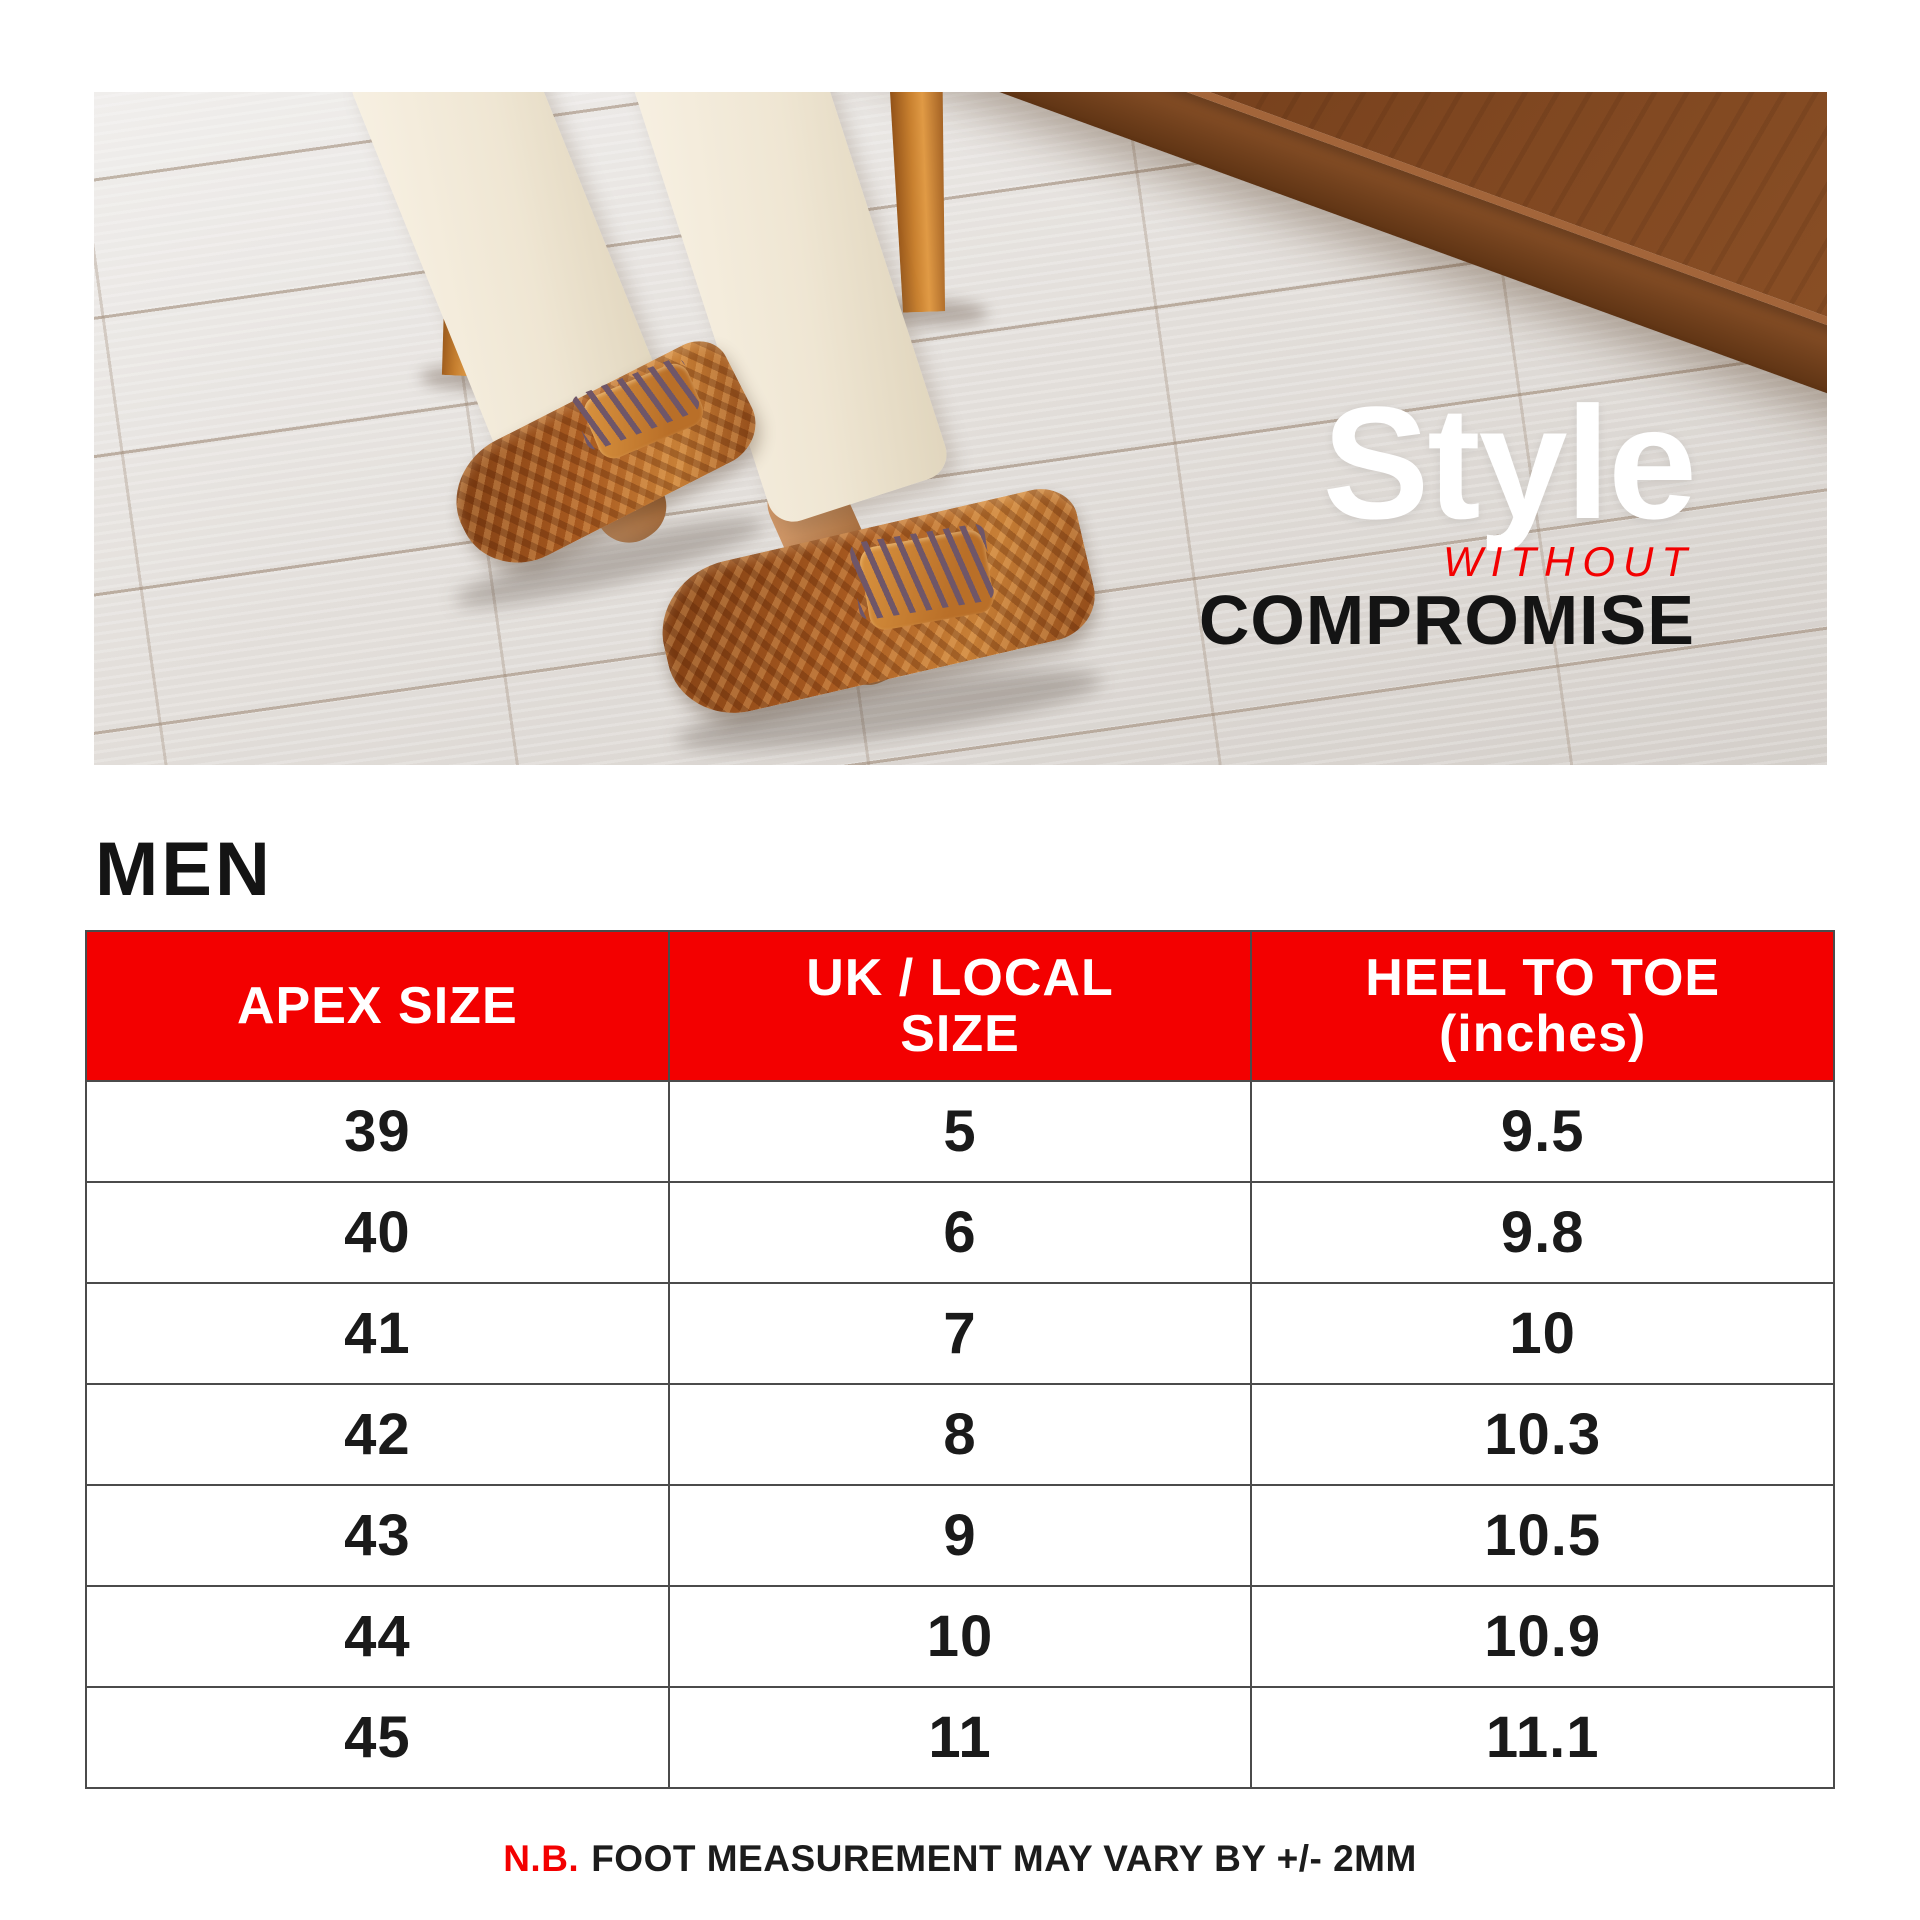 The image size is (1920, 1920). I want to click on headline-compromise: COMPROMISE, so click(1446, 620).